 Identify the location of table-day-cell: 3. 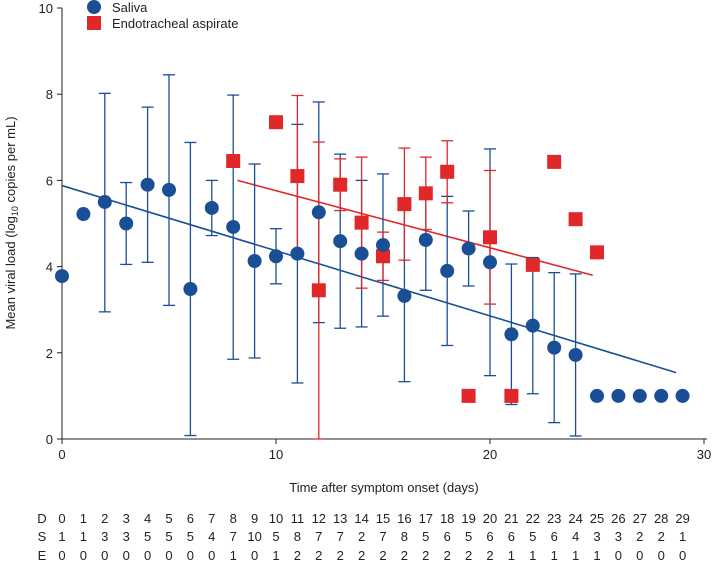
(126, 518).